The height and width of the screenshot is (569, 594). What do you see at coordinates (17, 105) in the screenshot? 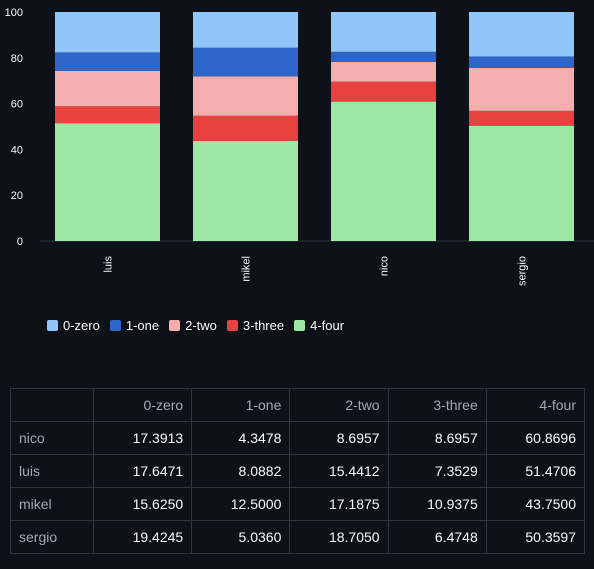
I see `y-tick-label: 60` at bounding box center [17, 105].